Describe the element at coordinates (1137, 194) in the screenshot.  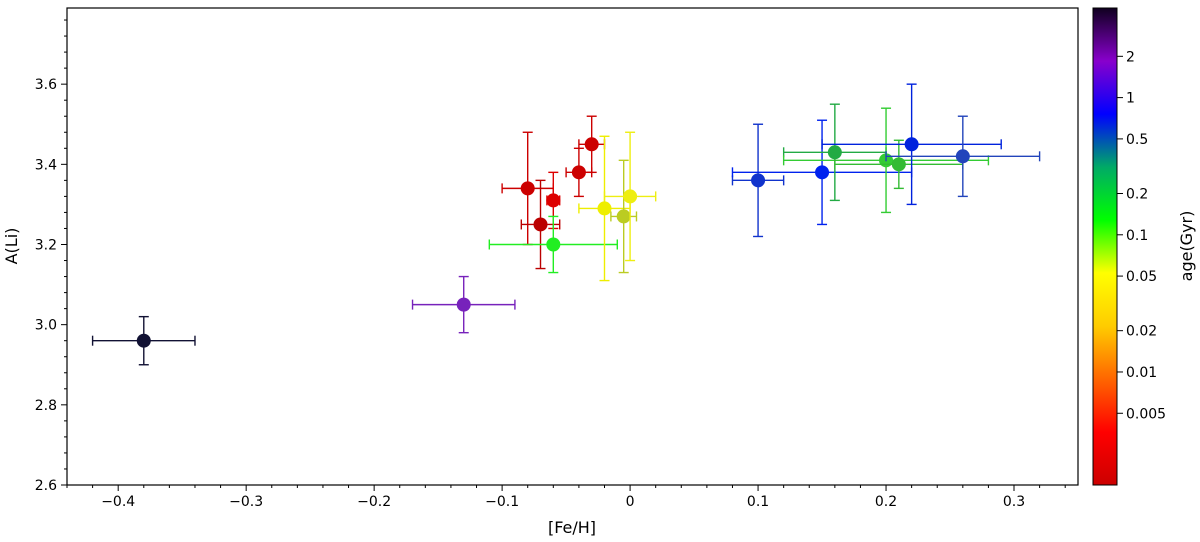
I see `colorbar-tick-label: 0.2` at that location.